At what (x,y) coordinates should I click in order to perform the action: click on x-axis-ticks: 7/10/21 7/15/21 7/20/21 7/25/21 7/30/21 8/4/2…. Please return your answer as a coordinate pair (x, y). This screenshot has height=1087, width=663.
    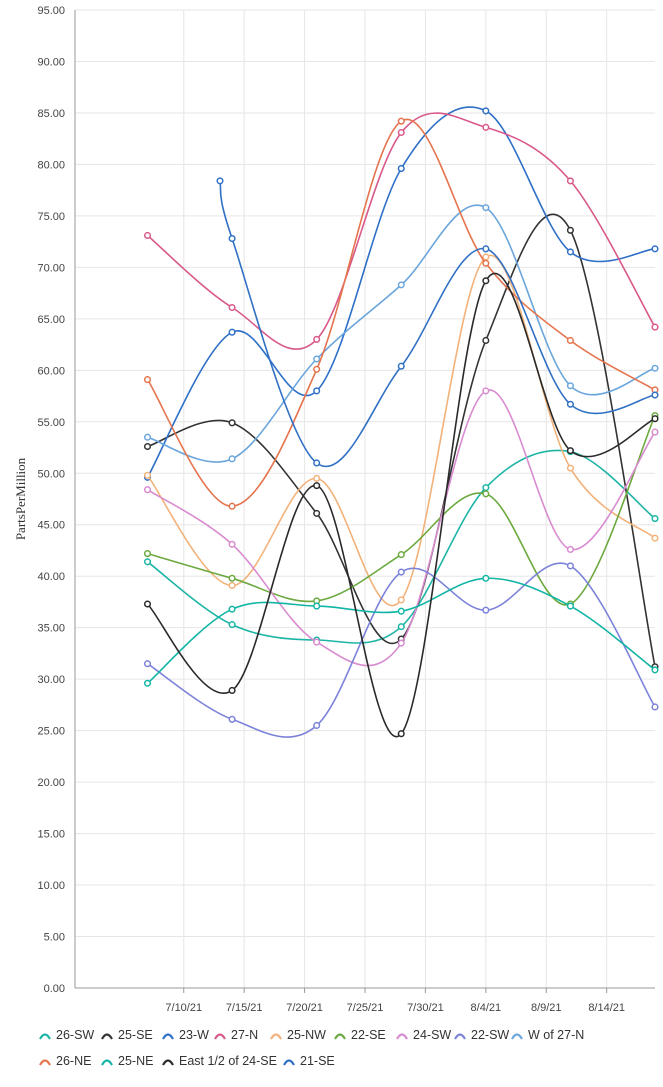
    Looking at the image, I should click on (395, 1001).